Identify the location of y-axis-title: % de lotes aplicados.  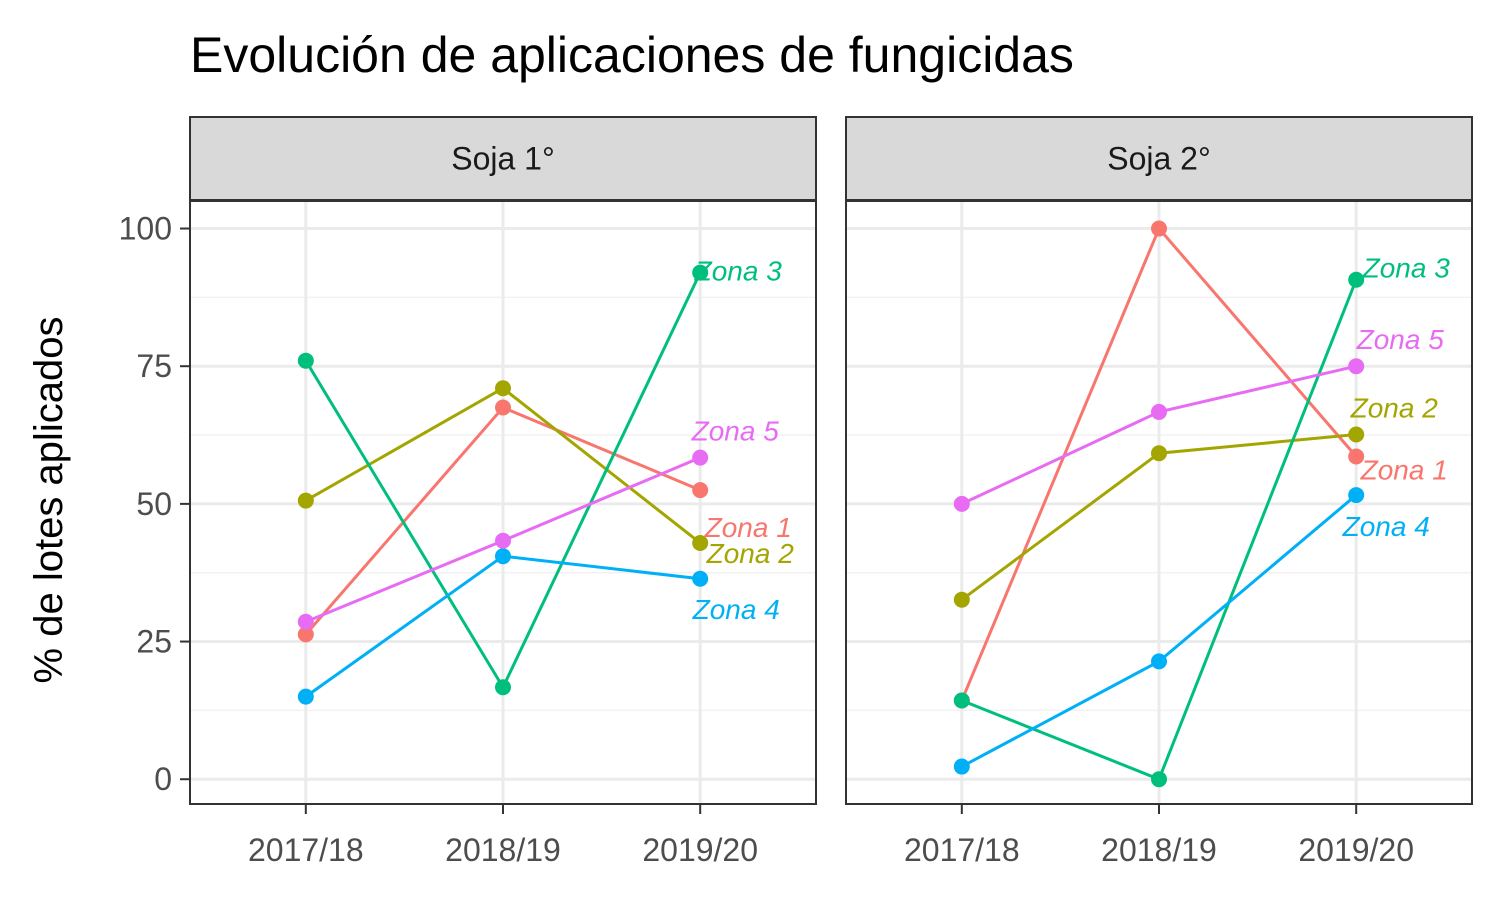
(49, 500).